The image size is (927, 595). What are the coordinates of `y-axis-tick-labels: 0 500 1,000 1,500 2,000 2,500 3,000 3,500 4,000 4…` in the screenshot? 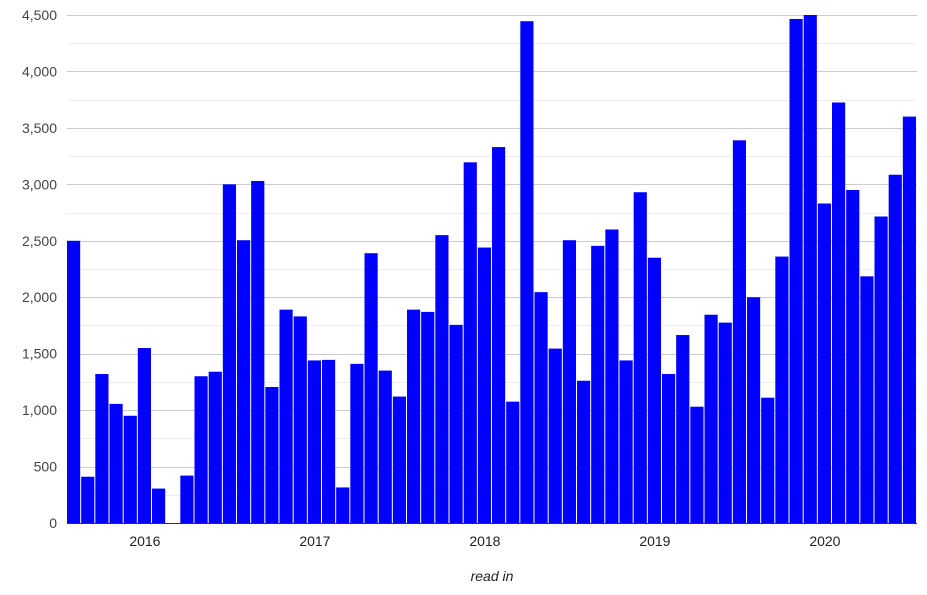 It's located at (39, 269).